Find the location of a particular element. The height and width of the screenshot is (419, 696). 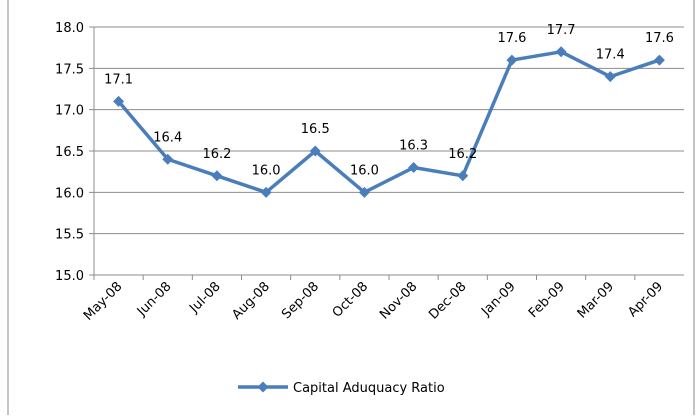

y-tick-label: 16.0 is located at coordinates (69, 193).